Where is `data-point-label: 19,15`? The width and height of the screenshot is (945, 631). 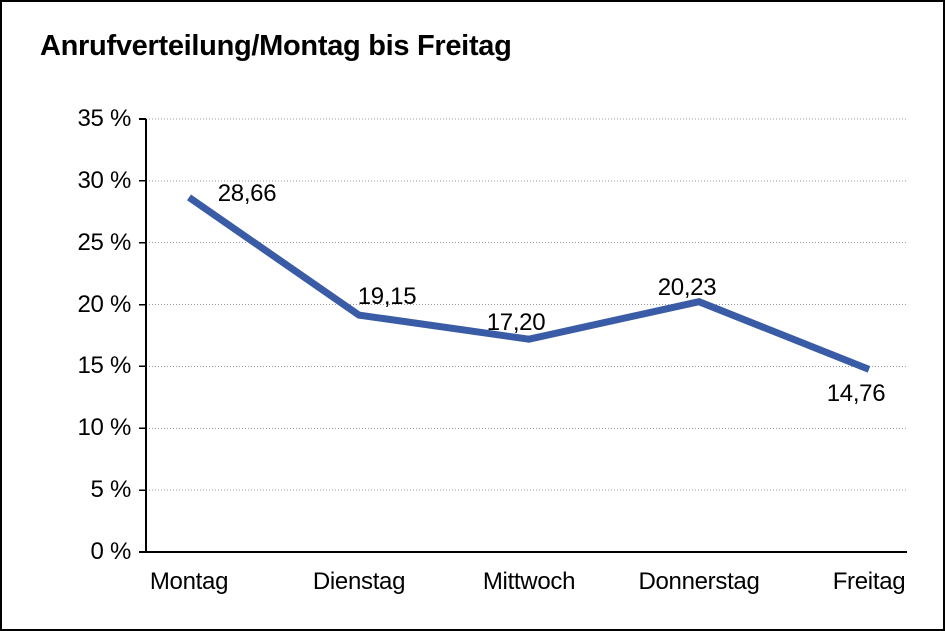
data-point-label: 19,15 is located at coordinates (387, 297).